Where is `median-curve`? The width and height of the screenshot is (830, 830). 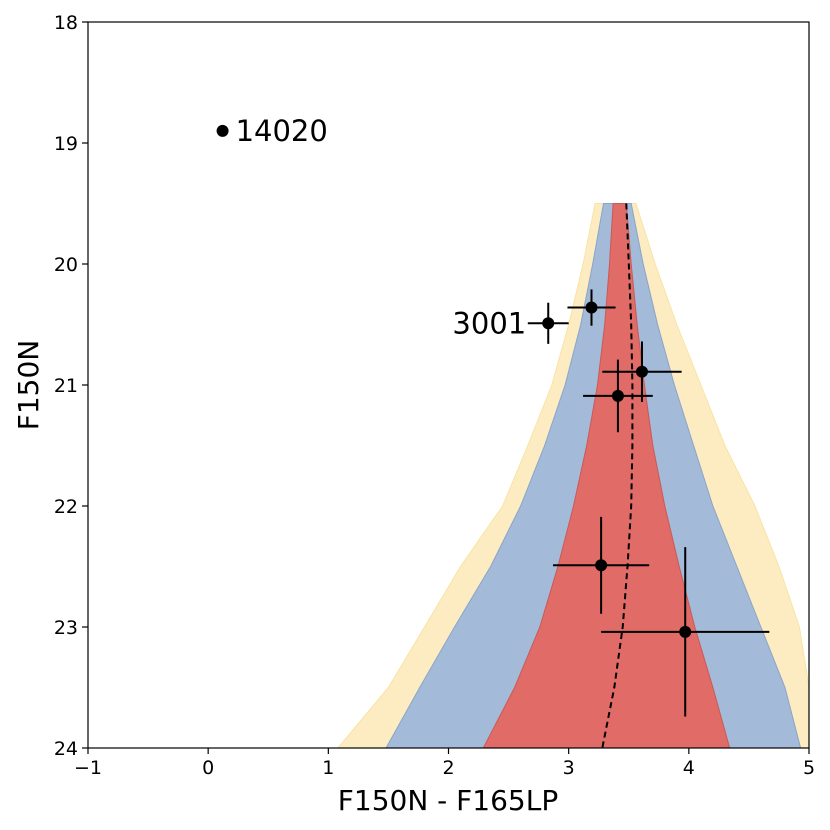 median-curve is located at coordinates (617, 475).